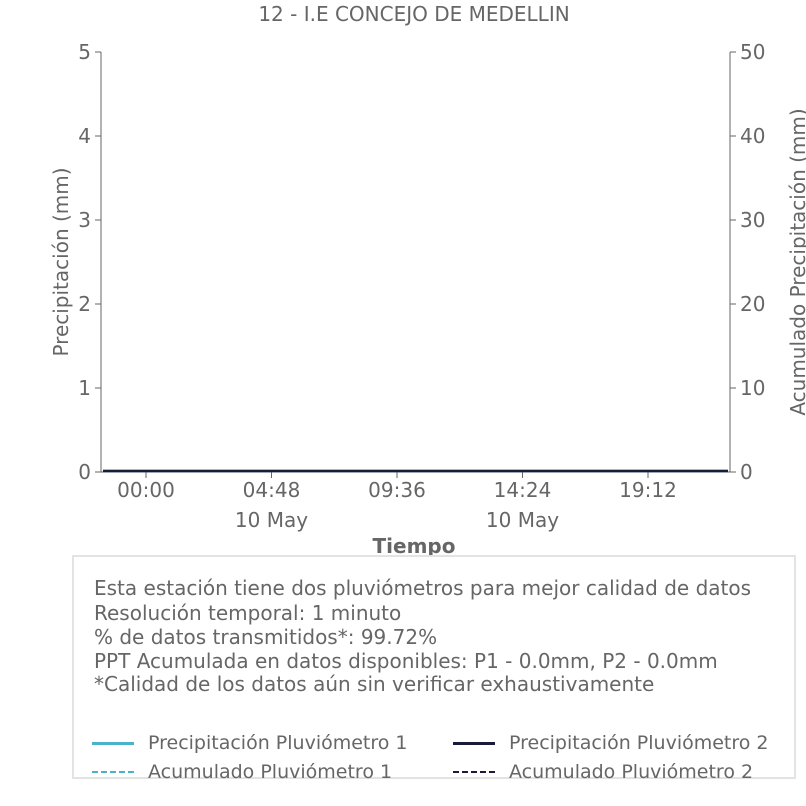 This screenshot has width=806, height=806. I want to click on legend-label-p1: Precipitación Pluviómetro 1, so click(278, 743).